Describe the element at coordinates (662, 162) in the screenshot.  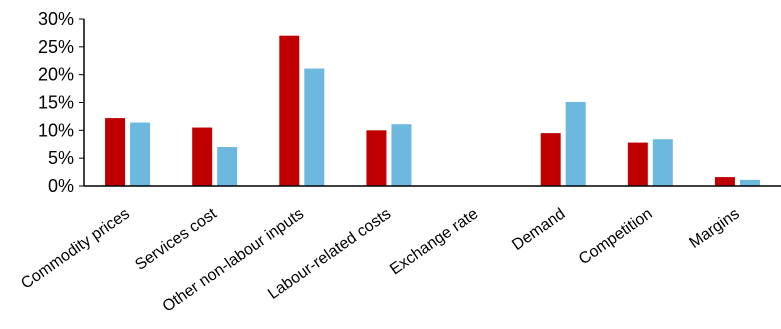
I see `bar-series-2-competition` at that location.